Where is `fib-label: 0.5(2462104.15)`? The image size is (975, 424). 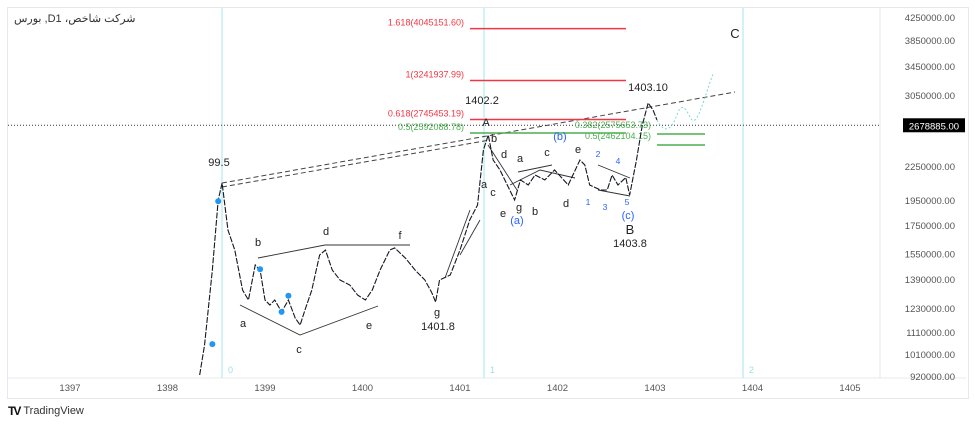 fib-label: 0.5(2462104.15) is located at coordinates (618, 136).